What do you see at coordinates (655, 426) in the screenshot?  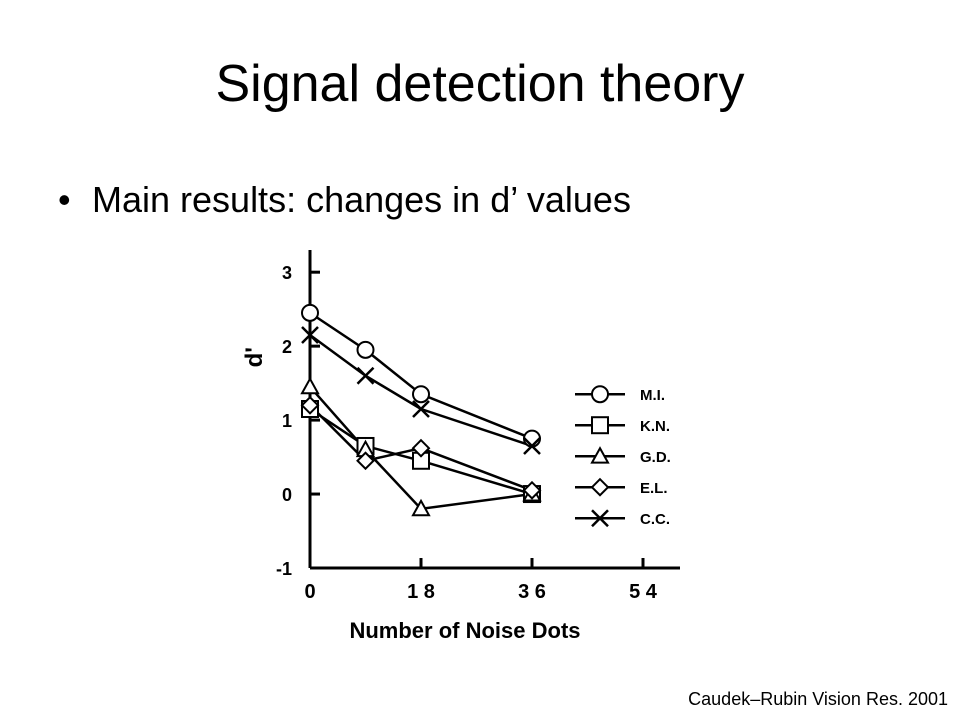 I see `legend-label: K.N.` at bounding box center [655, 426].